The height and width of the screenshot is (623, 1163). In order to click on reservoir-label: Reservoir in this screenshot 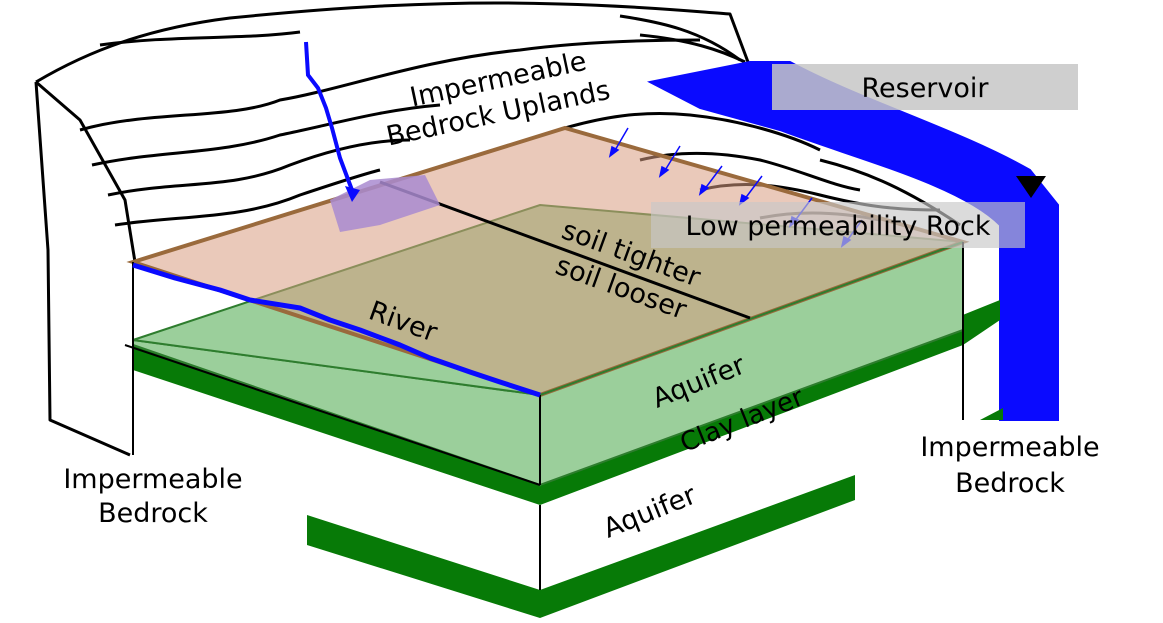, I will do `click(925, 88)`.